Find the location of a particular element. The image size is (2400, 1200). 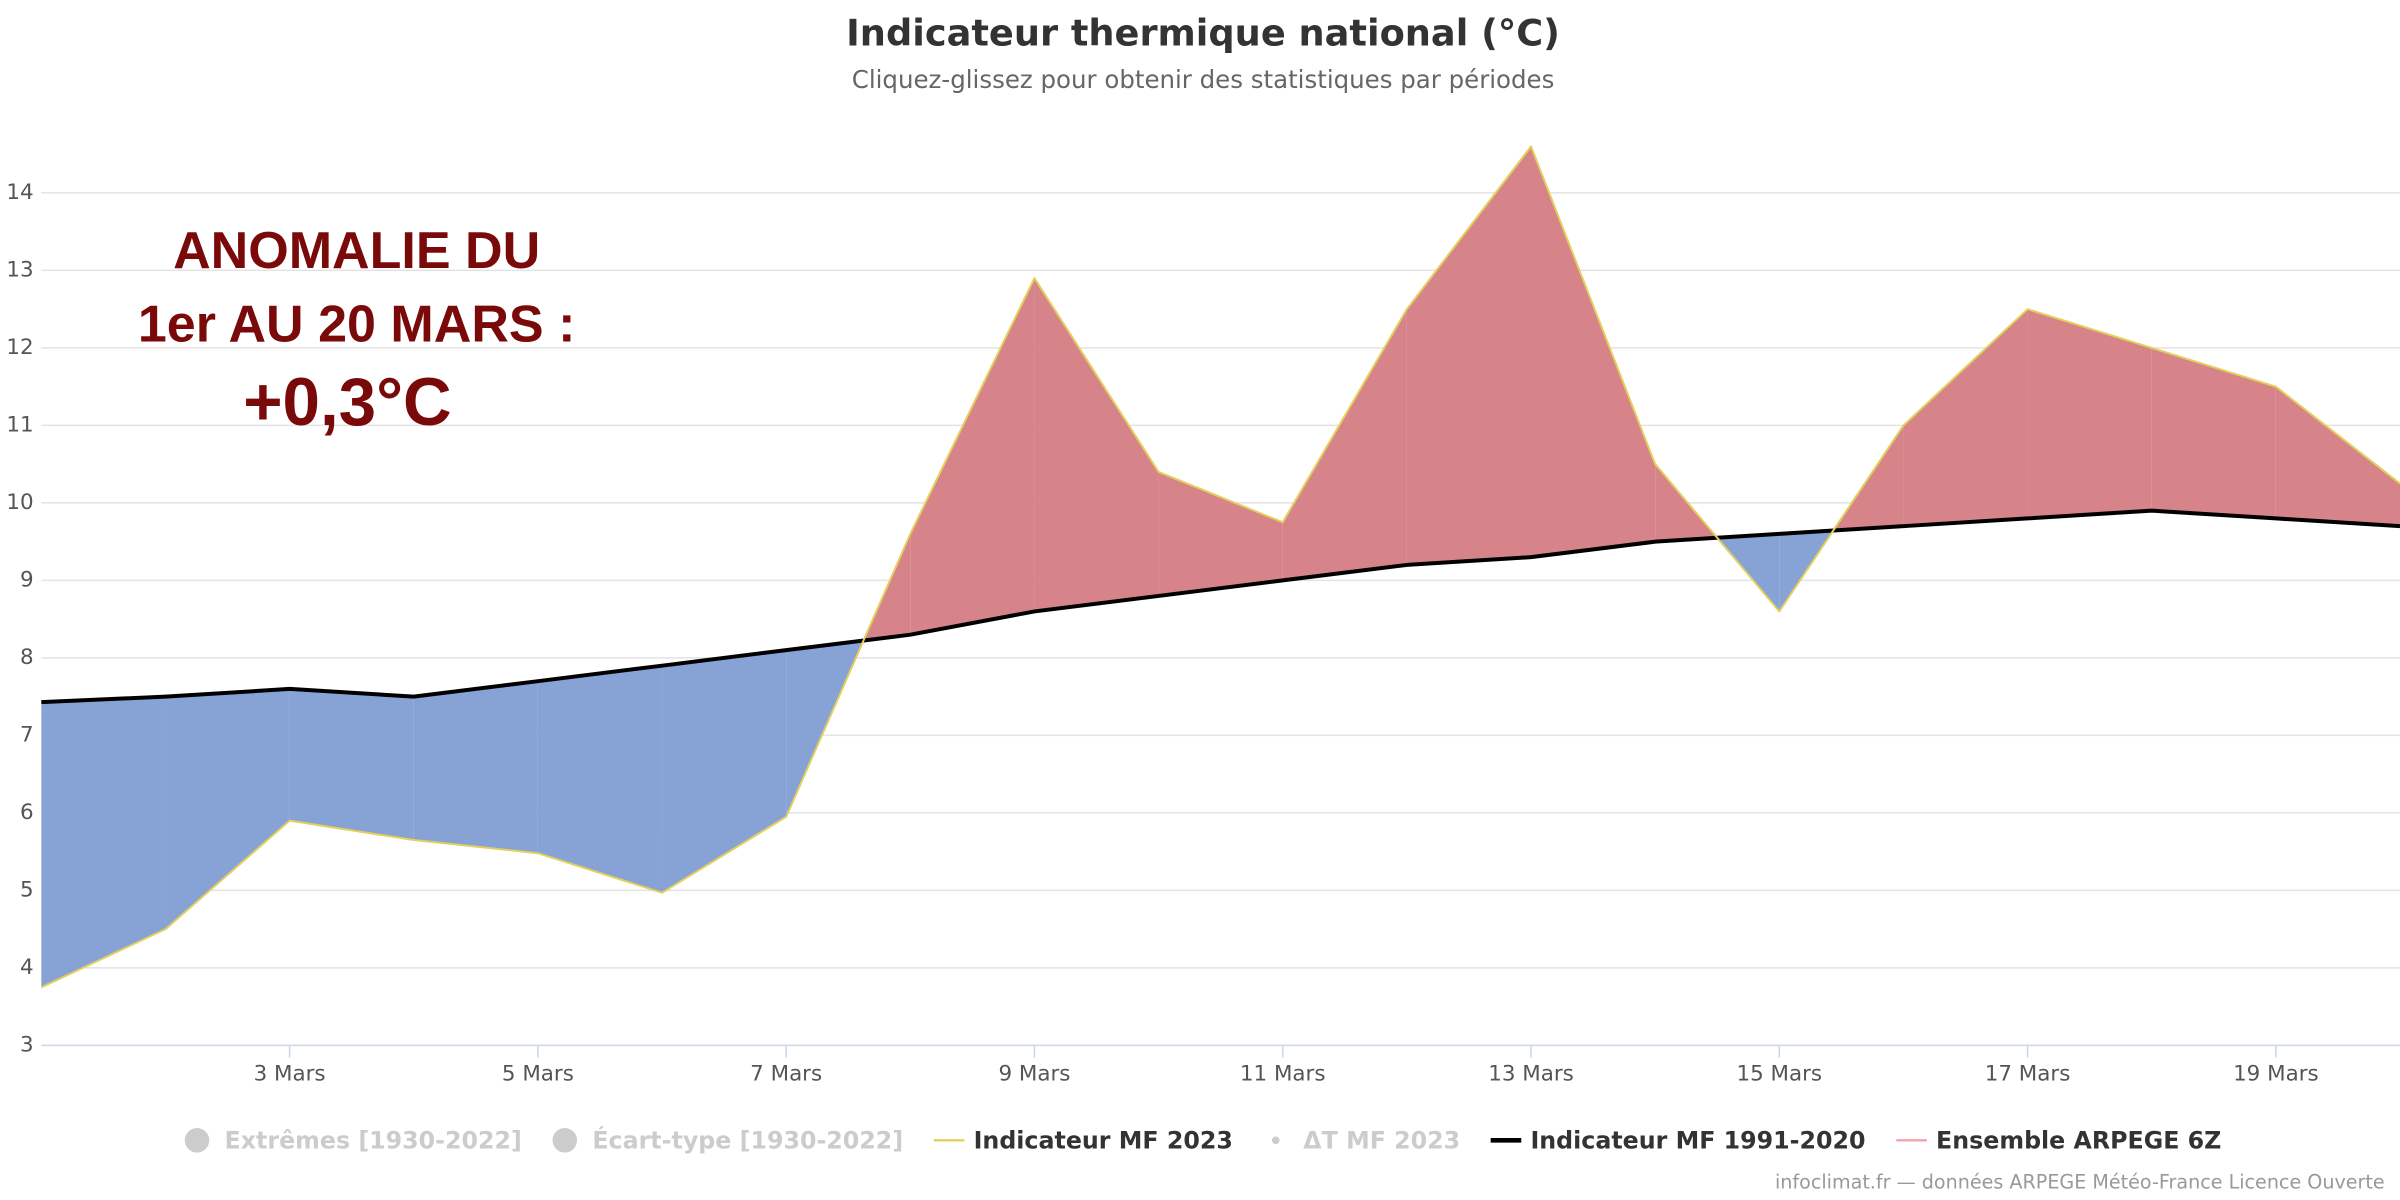

legend-item: Extrêmes [1930-2022] is located at coordinates (353, 1140).